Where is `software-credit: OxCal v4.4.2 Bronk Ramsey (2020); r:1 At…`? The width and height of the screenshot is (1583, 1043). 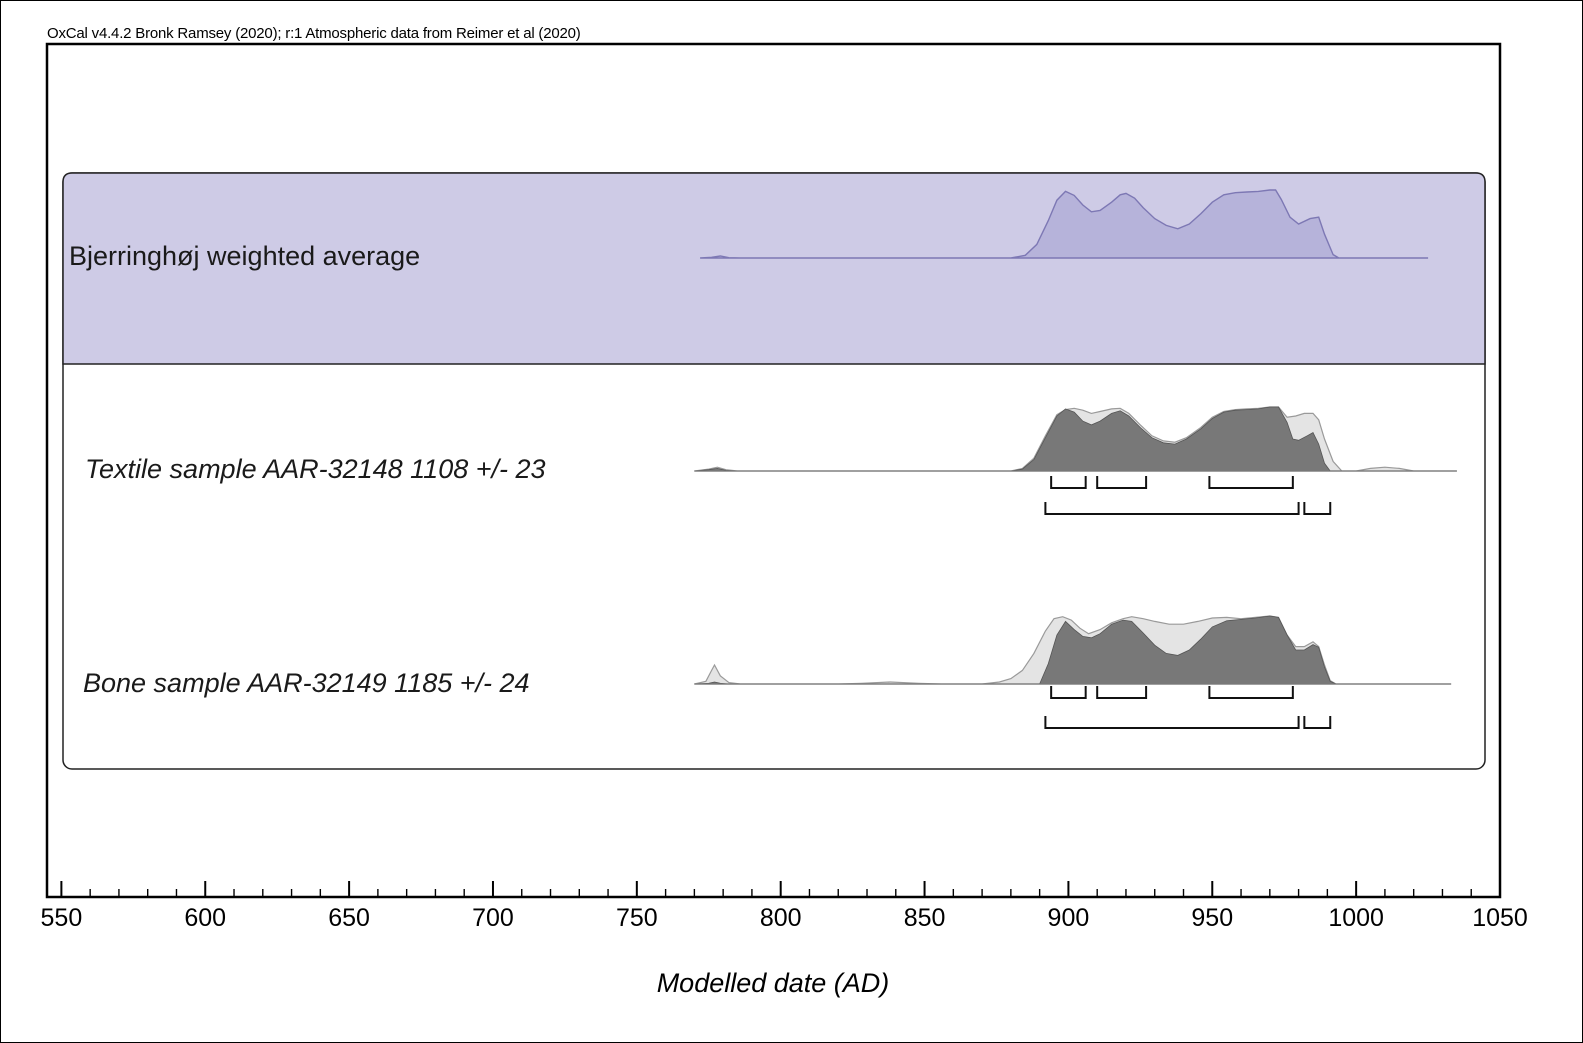
software-credit: OxCal v4.4.2 Bronk Ramsey (2020); r:1 At… is located at coordinates (314, 33).